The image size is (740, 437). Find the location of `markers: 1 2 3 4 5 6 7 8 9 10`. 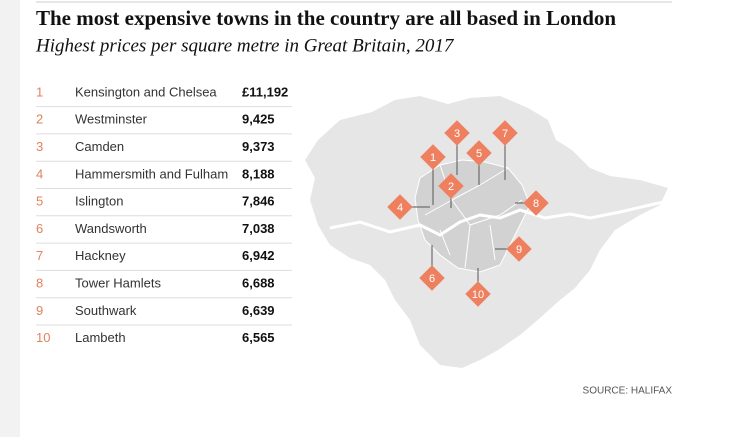

markers: 1 2 3 4 5 6 7 8 9 10 is located at coordinates (468, 213).